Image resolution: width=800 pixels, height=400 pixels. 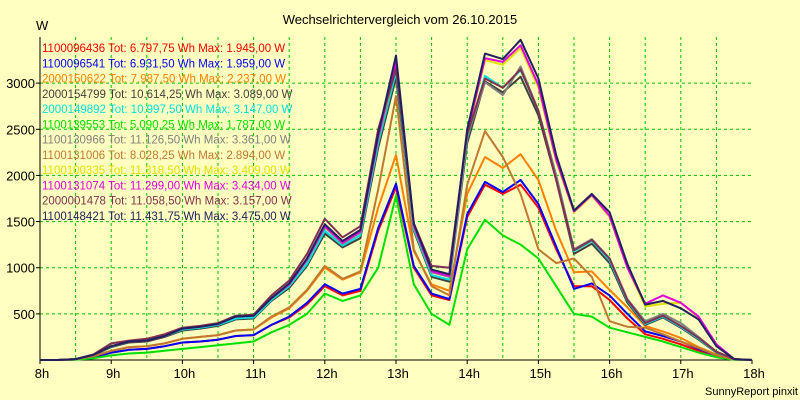 What do you see at coordinates (469, 373) in the screenshot?
I see `x-tick-label: 14h` at bounding box center [469, 373].